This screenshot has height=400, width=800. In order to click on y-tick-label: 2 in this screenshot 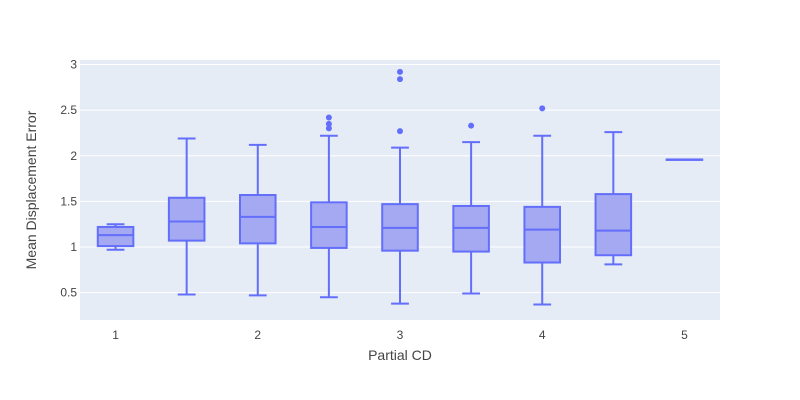, I will do `click(73, 156)`.